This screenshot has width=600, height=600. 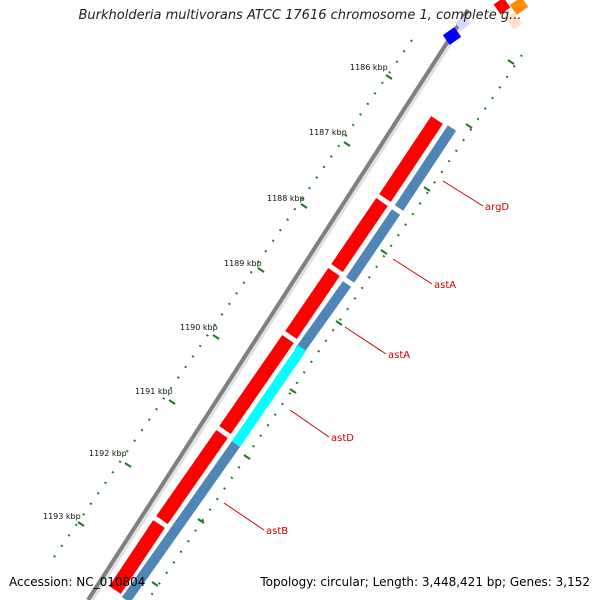 I want to click on accession-text: Accession: NC_010804, so click(x=77, y=582).